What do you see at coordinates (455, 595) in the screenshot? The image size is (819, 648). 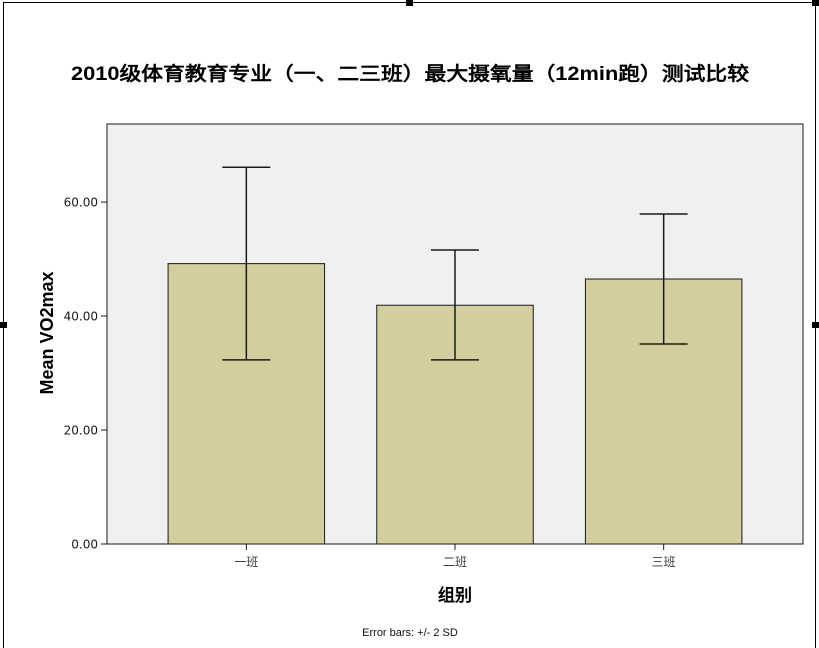 I see `x-axis-label: 组别` at bounding box center [455, 595].